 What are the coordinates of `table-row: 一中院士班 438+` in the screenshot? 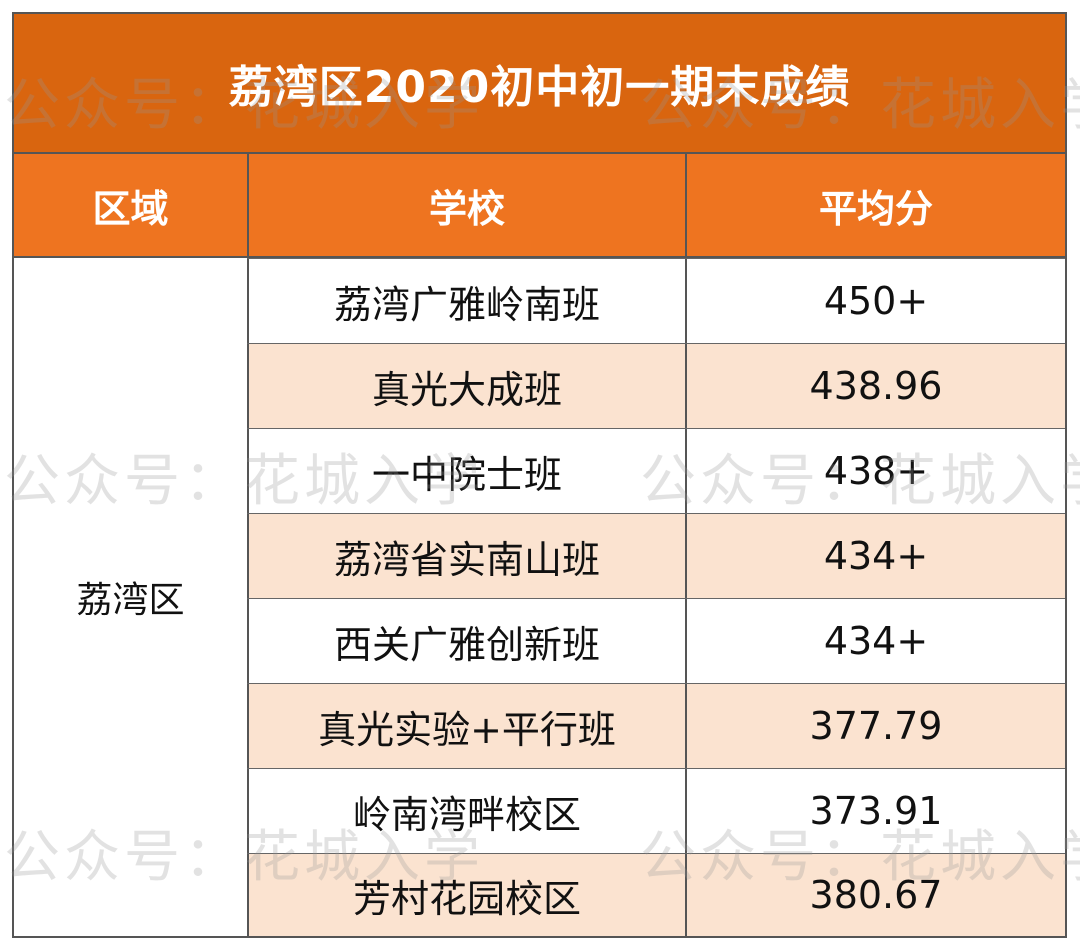 It's located at (656, 470).